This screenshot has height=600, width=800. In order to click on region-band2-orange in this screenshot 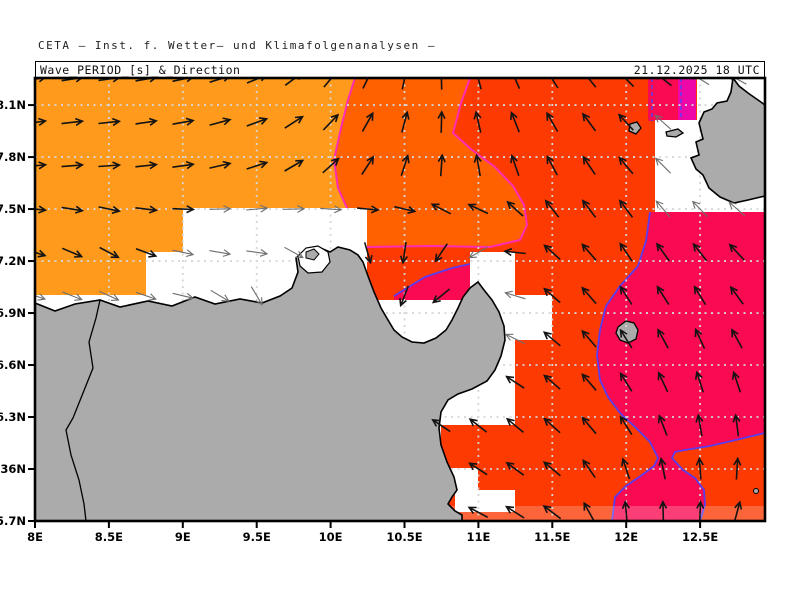, I will do `click(430, 162)`.